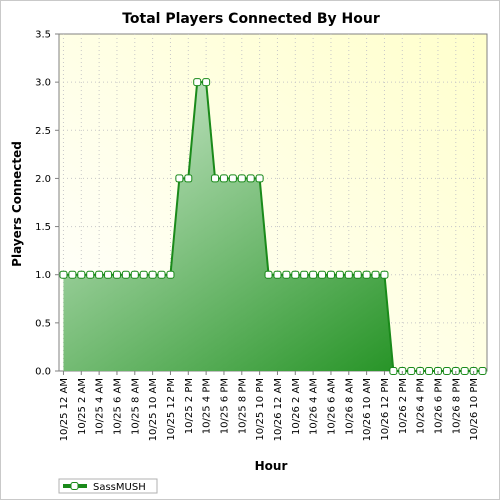 This screenshot has height=501, width=500. What do you see at coordinates (43, 131) in the screenshot?
I see `y-tick-label: 2.5` at bounding box center [43, 131].